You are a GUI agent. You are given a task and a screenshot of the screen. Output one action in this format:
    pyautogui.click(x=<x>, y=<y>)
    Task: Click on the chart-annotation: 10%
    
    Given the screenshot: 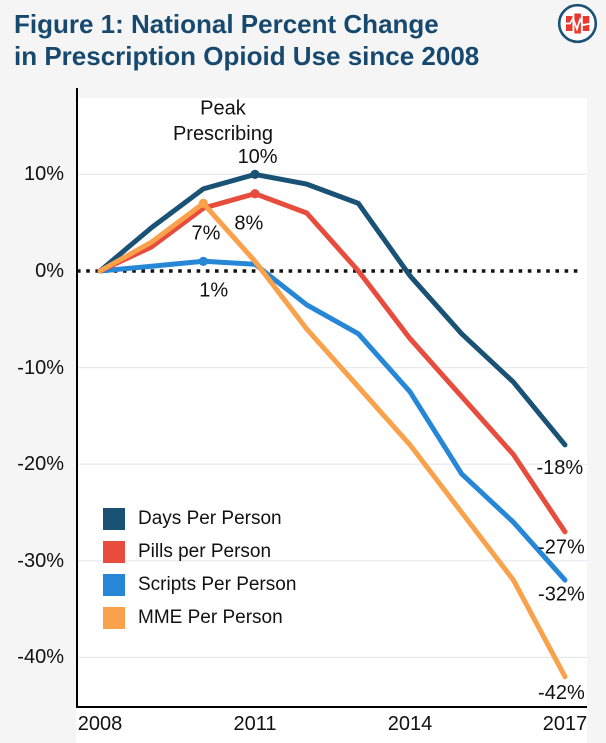 What is the action you would take?
    pyautogui.click(x=258, y=157)
    